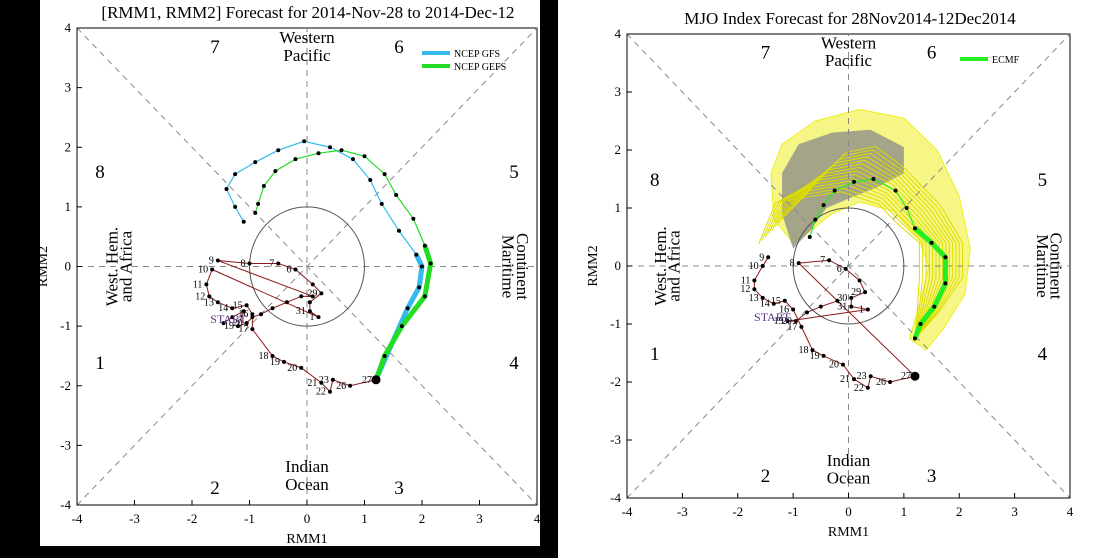  I want to click on y-tick-label: -4, so click(615, 497).